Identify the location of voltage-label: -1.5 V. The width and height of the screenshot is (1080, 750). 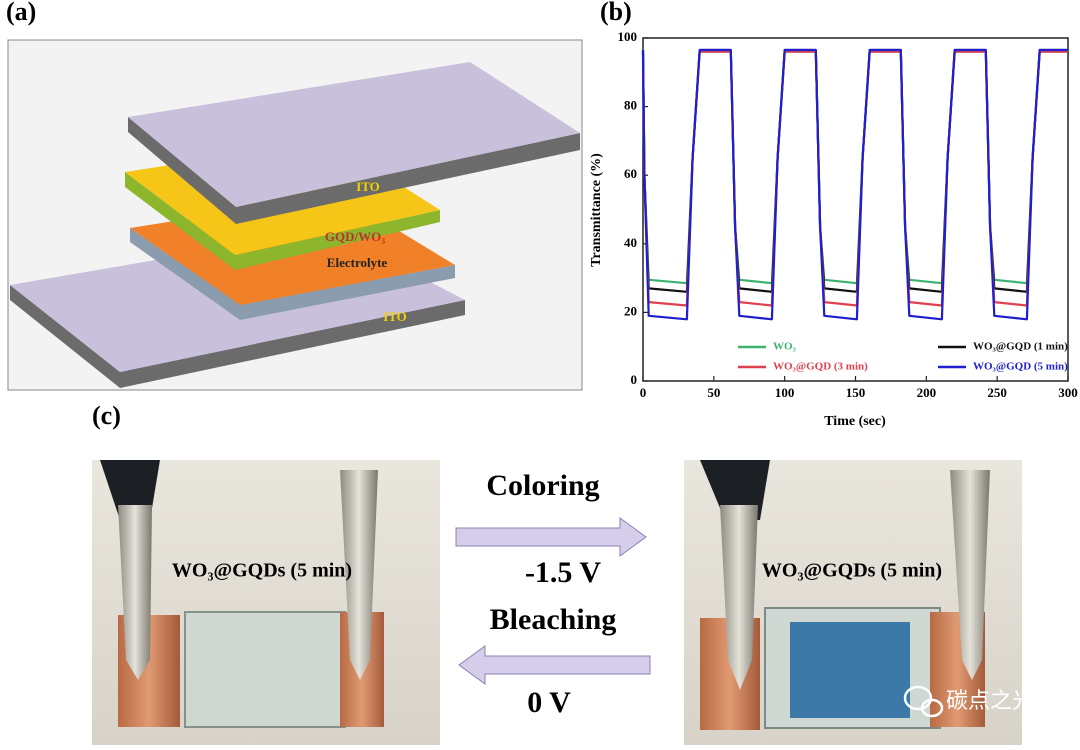
(563, 572).